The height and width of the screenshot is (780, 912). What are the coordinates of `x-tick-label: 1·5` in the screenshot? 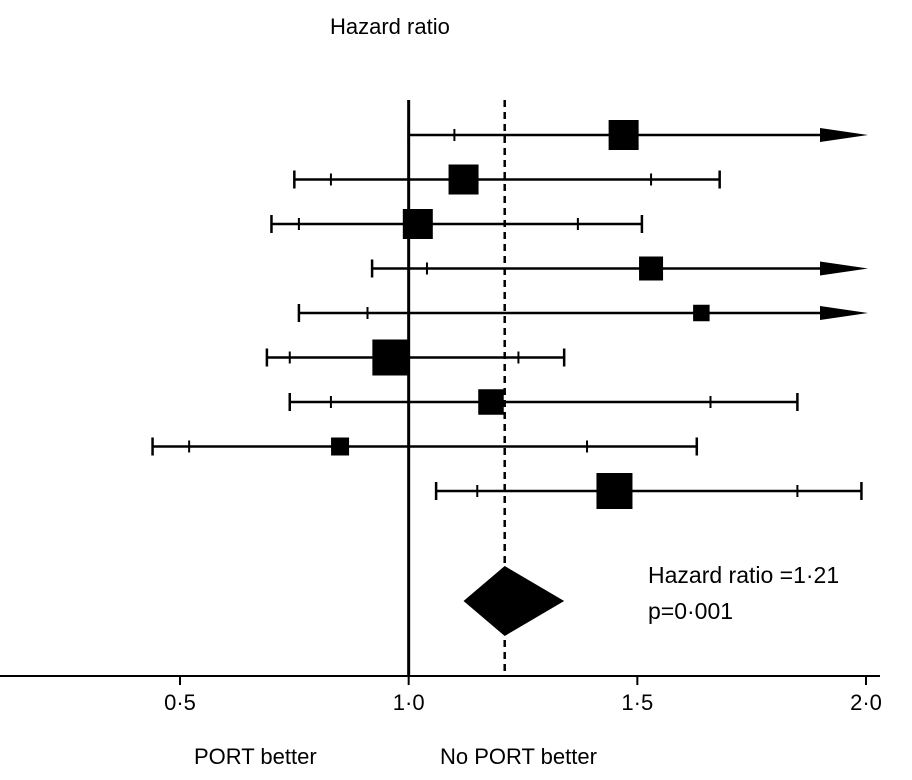 It's located at (637, 702).